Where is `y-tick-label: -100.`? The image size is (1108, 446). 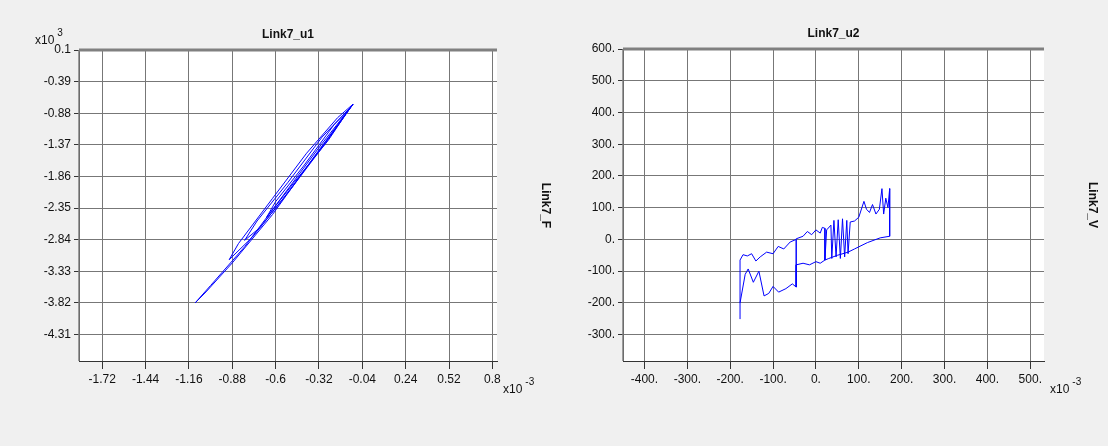 y-tick-label: -100. is located at coordinates (601, 270).